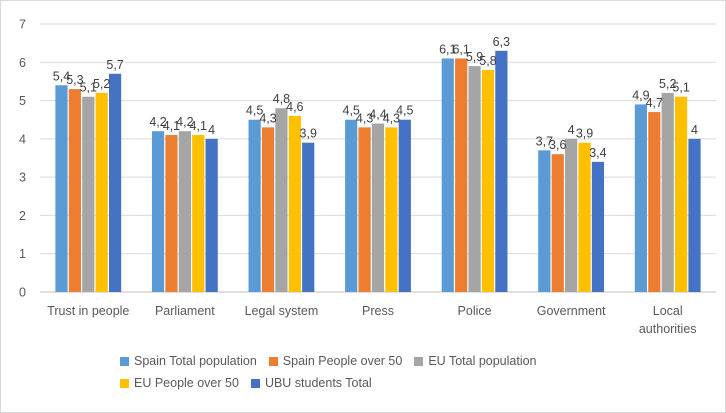  I want to click on x-category-label: Press, so click(378, 311).